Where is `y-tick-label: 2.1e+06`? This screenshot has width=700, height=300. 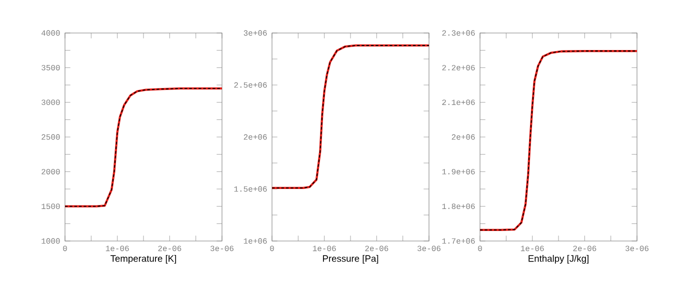
y-tick-label: 2.1e+06 is located at coordinates (458, 103).